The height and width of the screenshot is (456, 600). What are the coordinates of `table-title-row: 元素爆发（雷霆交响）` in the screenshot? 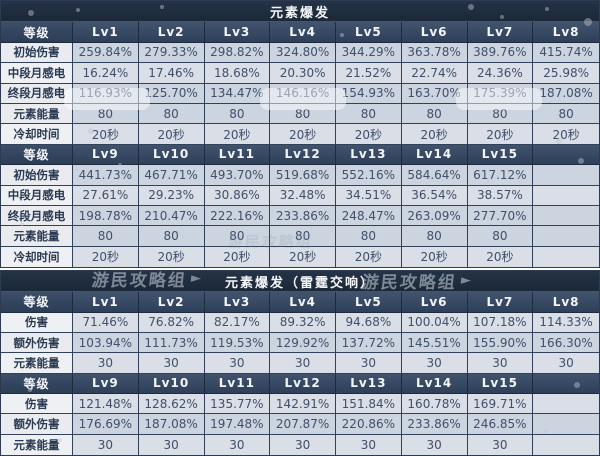 It's located at (300, 282).